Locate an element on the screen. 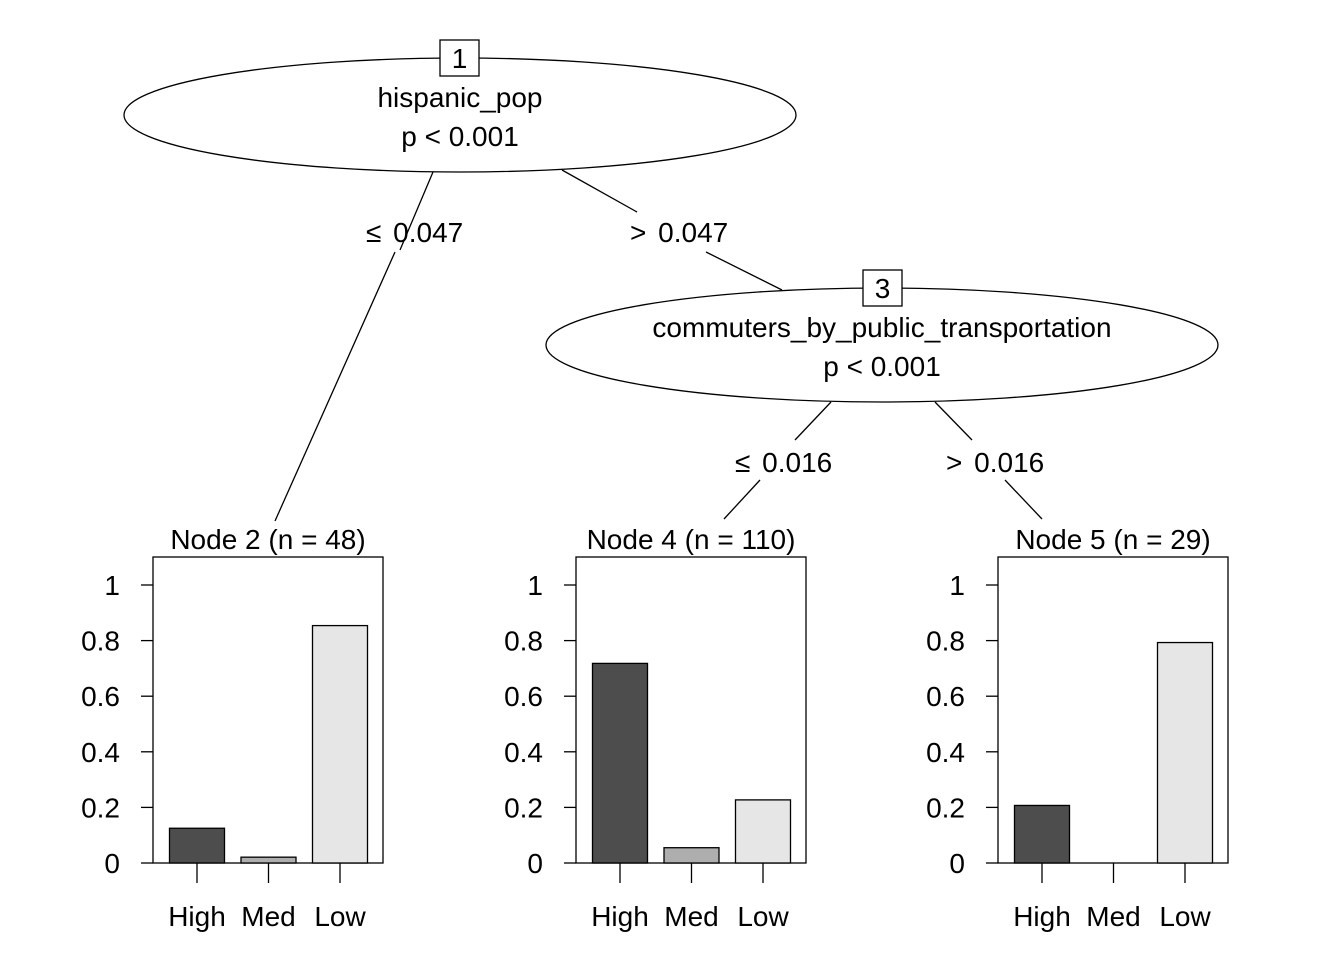 The width and height of the screenshot is (1344, 960). node-id: 3 is located at coordinates (883, 288).